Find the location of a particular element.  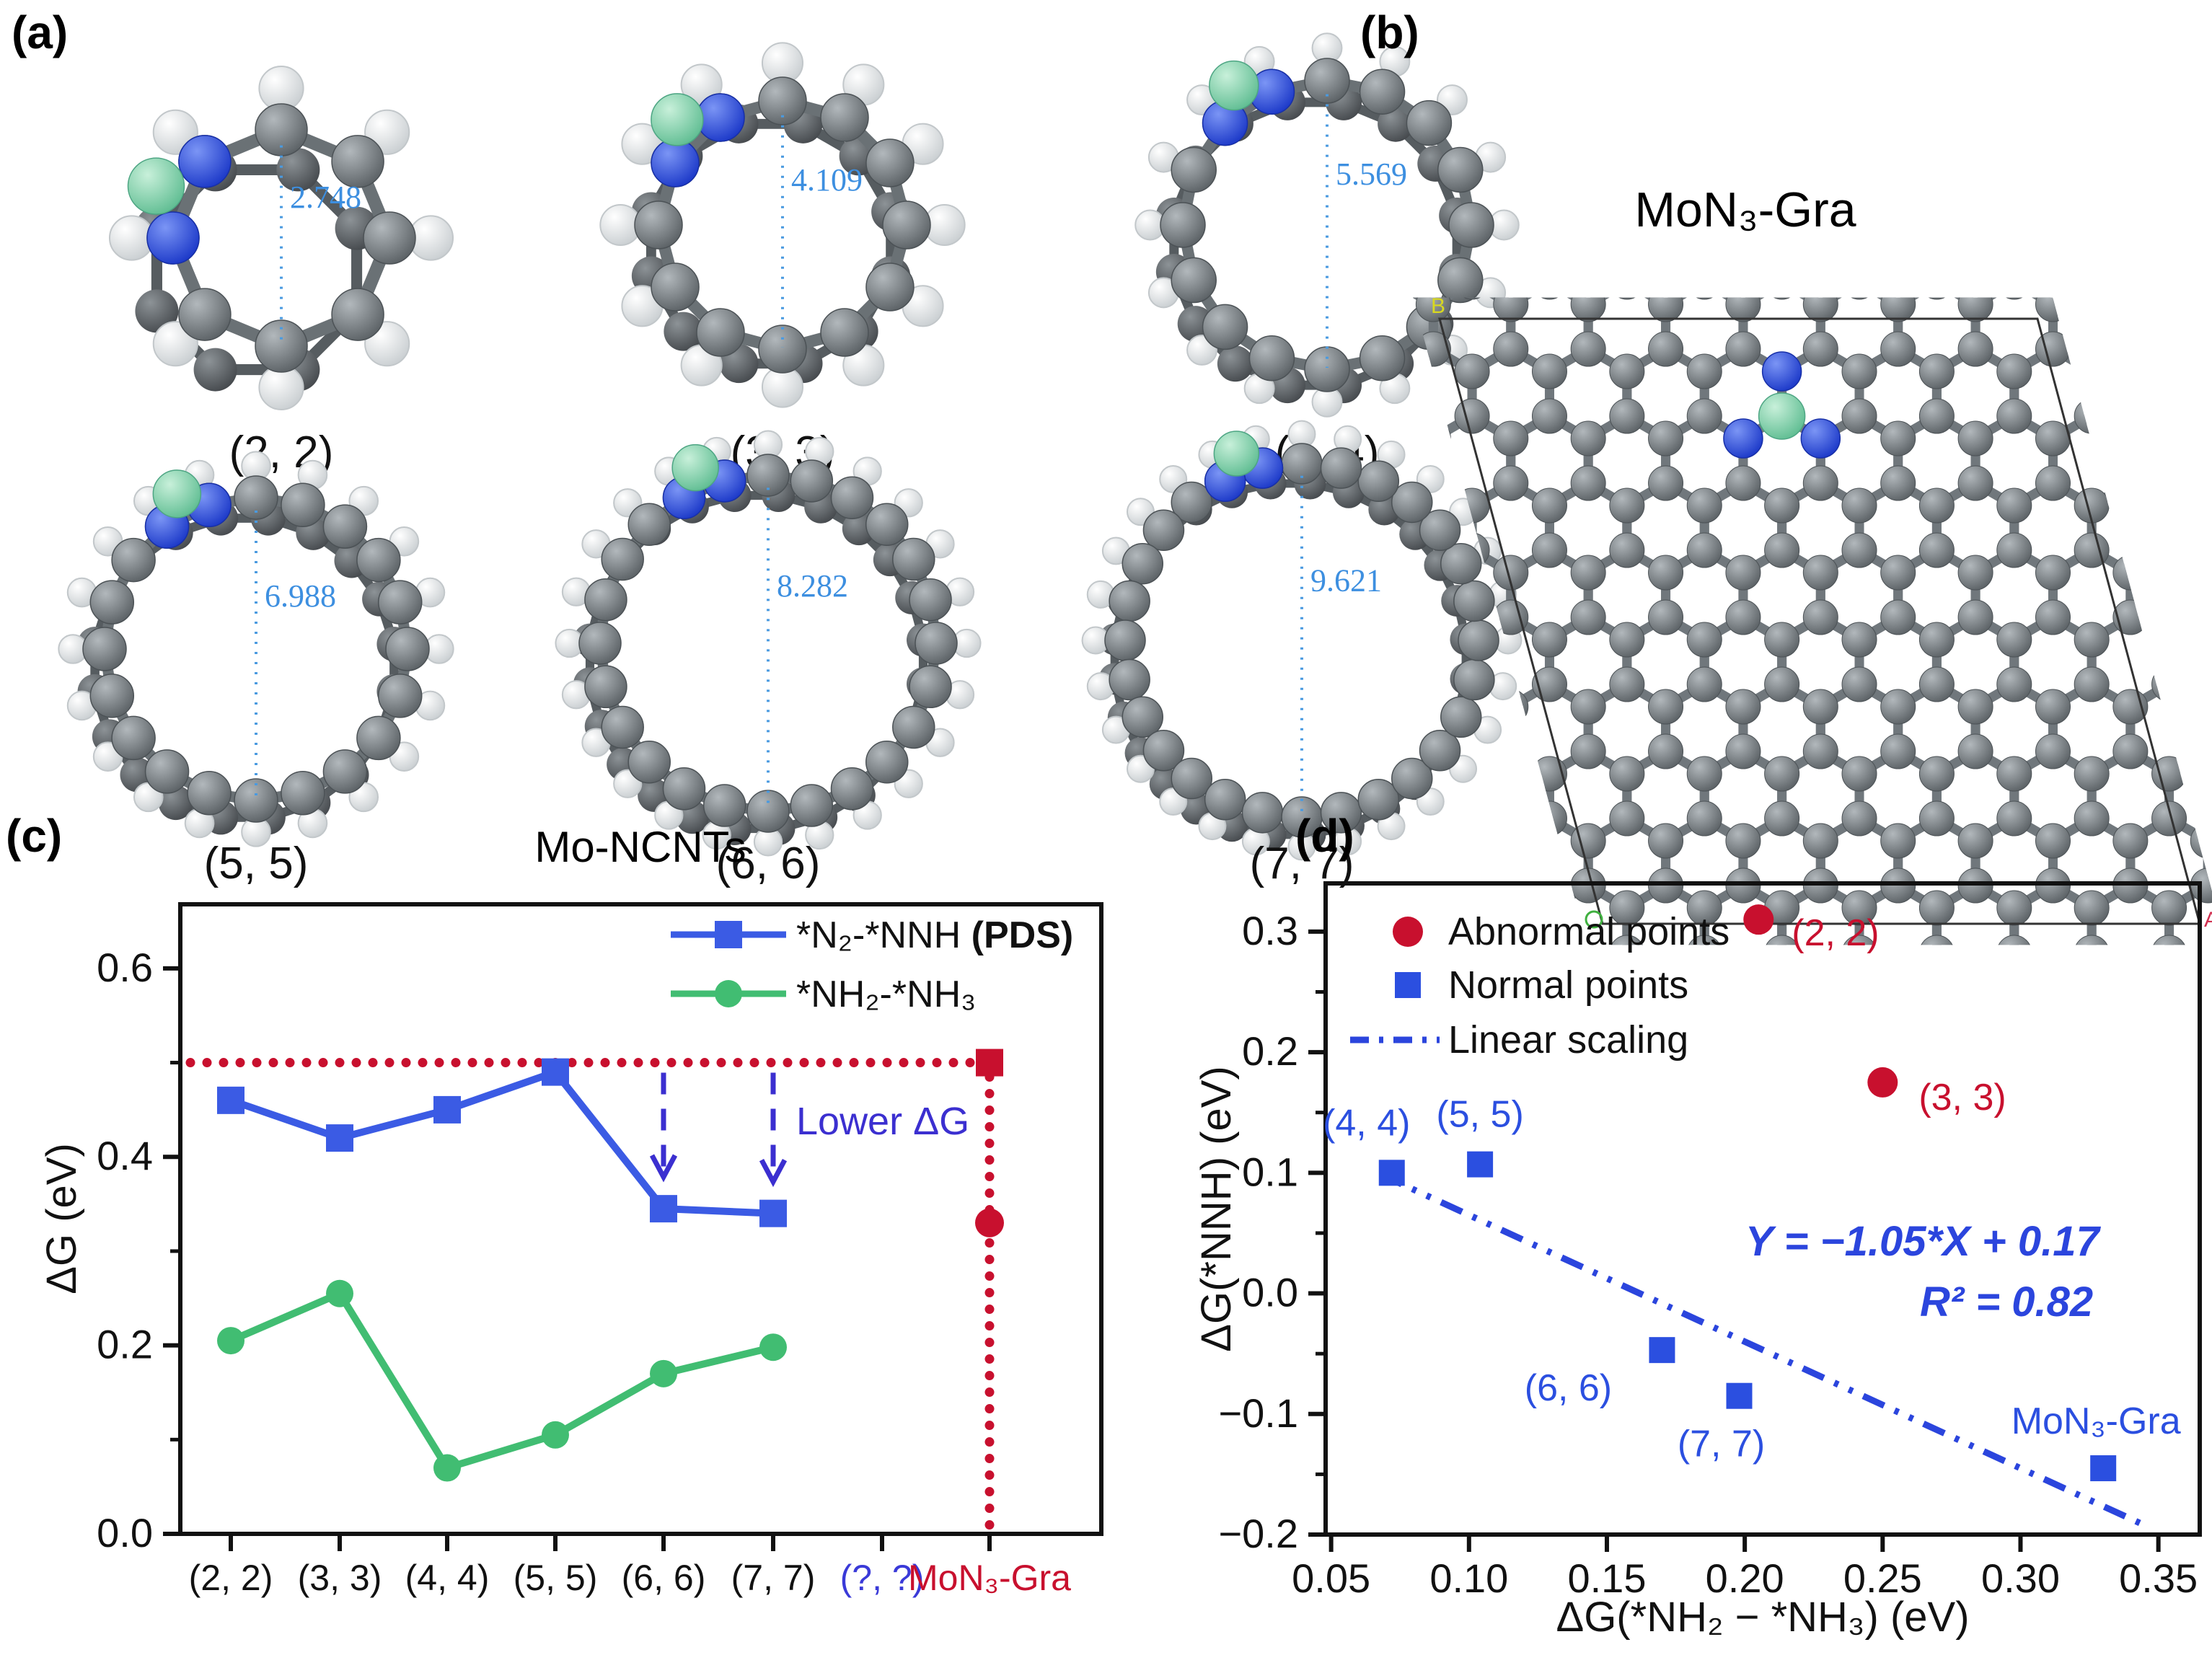

fit-equation: Y = −1.05*X + 0.17 is located at coordinates (1922, 1242).